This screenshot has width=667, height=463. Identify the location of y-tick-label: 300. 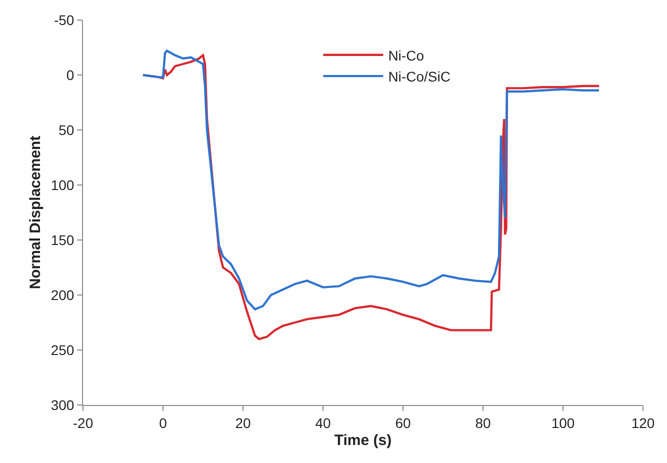
(62, 404).